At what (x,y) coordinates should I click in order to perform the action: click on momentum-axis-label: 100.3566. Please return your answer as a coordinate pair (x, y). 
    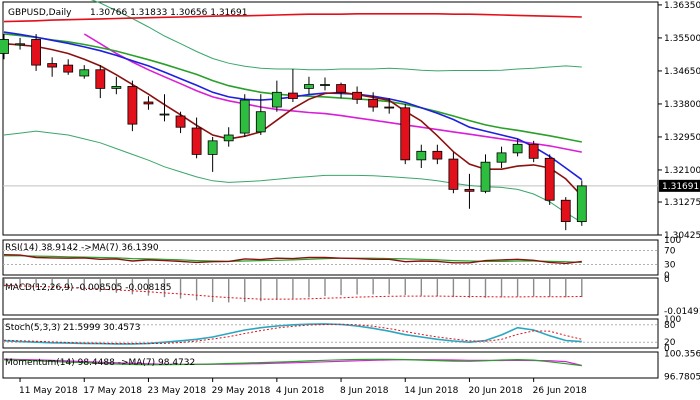
    Looking at the image, I should click on (682, 354).